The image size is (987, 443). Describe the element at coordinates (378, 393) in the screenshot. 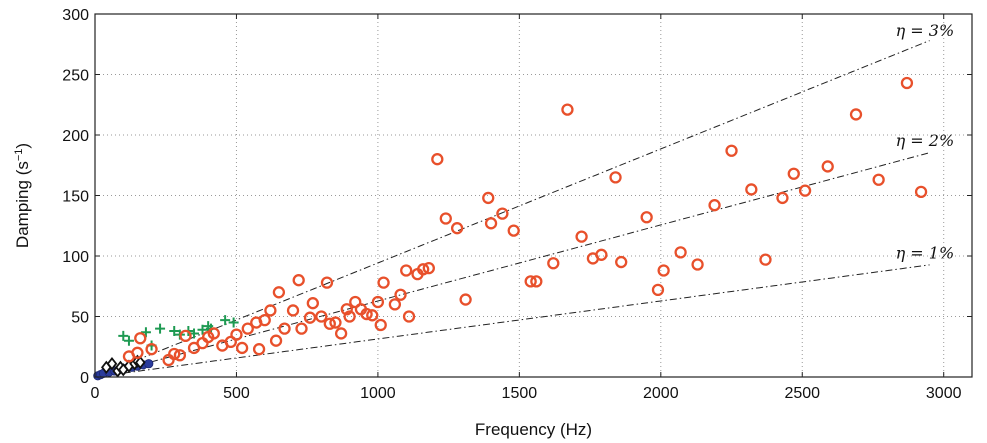

I see `x-tick-label: 1000` at that location.